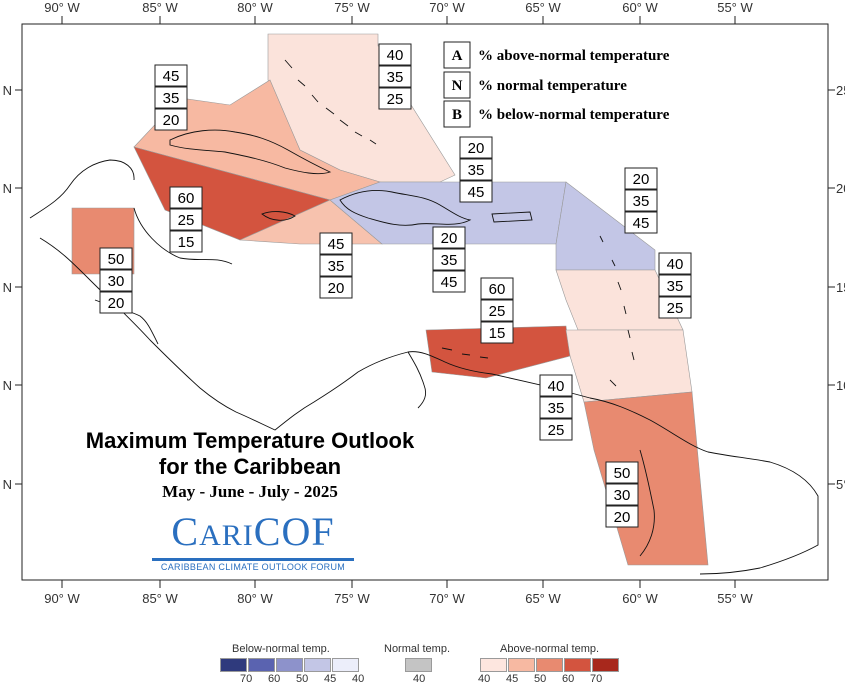 This screenshot has width=845, height=684. I want to click on coast-jamaica, so click(278, 216).